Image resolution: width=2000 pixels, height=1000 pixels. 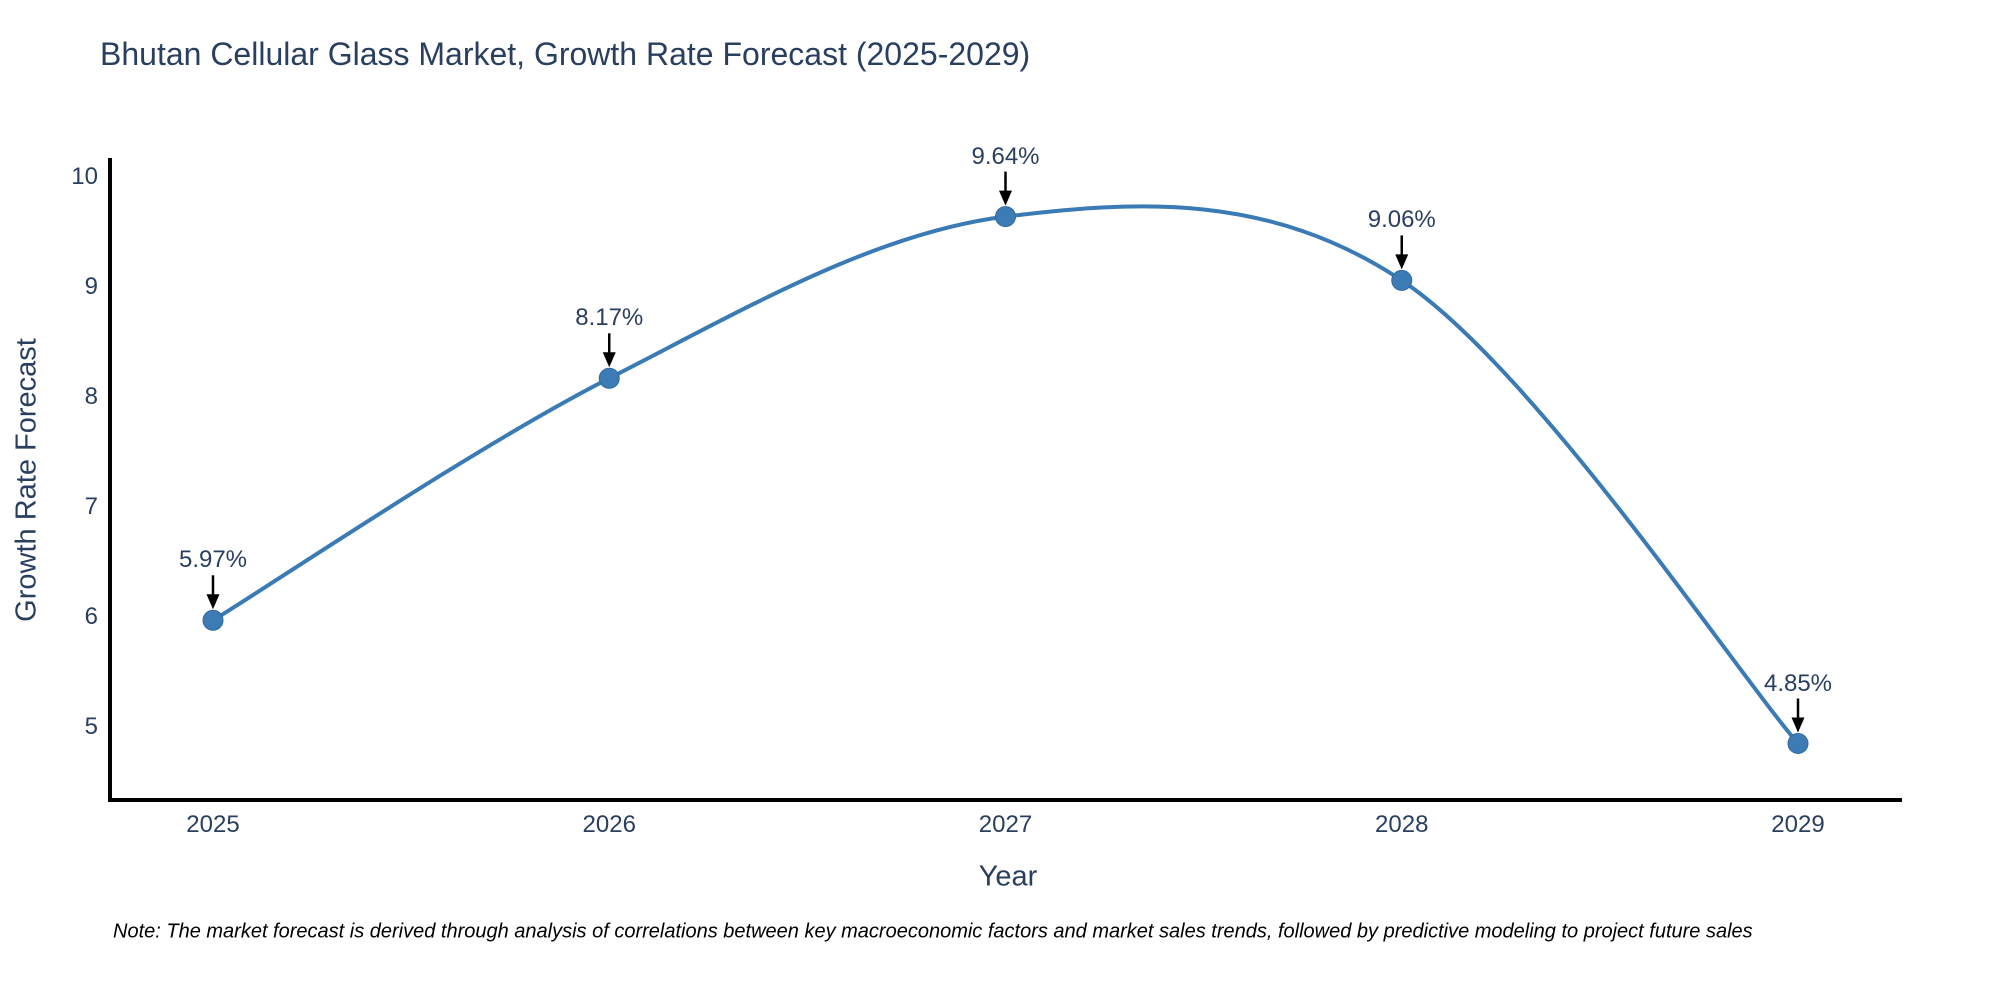 I want to click on y-tick-label: 10, so click(x=84, y=176).